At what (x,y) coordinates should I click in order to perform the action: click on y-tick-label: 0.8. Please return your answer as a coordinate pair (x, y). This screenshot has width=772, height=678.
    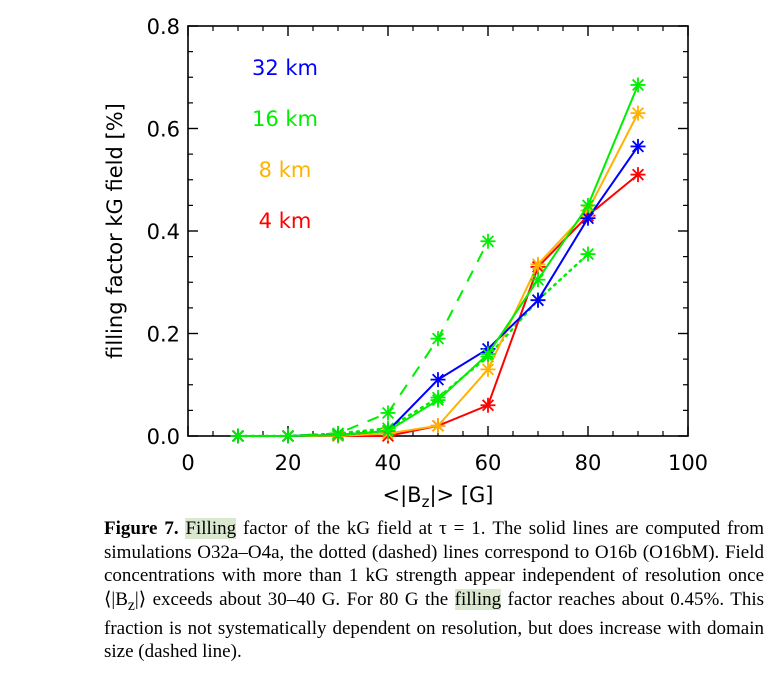
    Looking at the image, I should click on (163, 27).